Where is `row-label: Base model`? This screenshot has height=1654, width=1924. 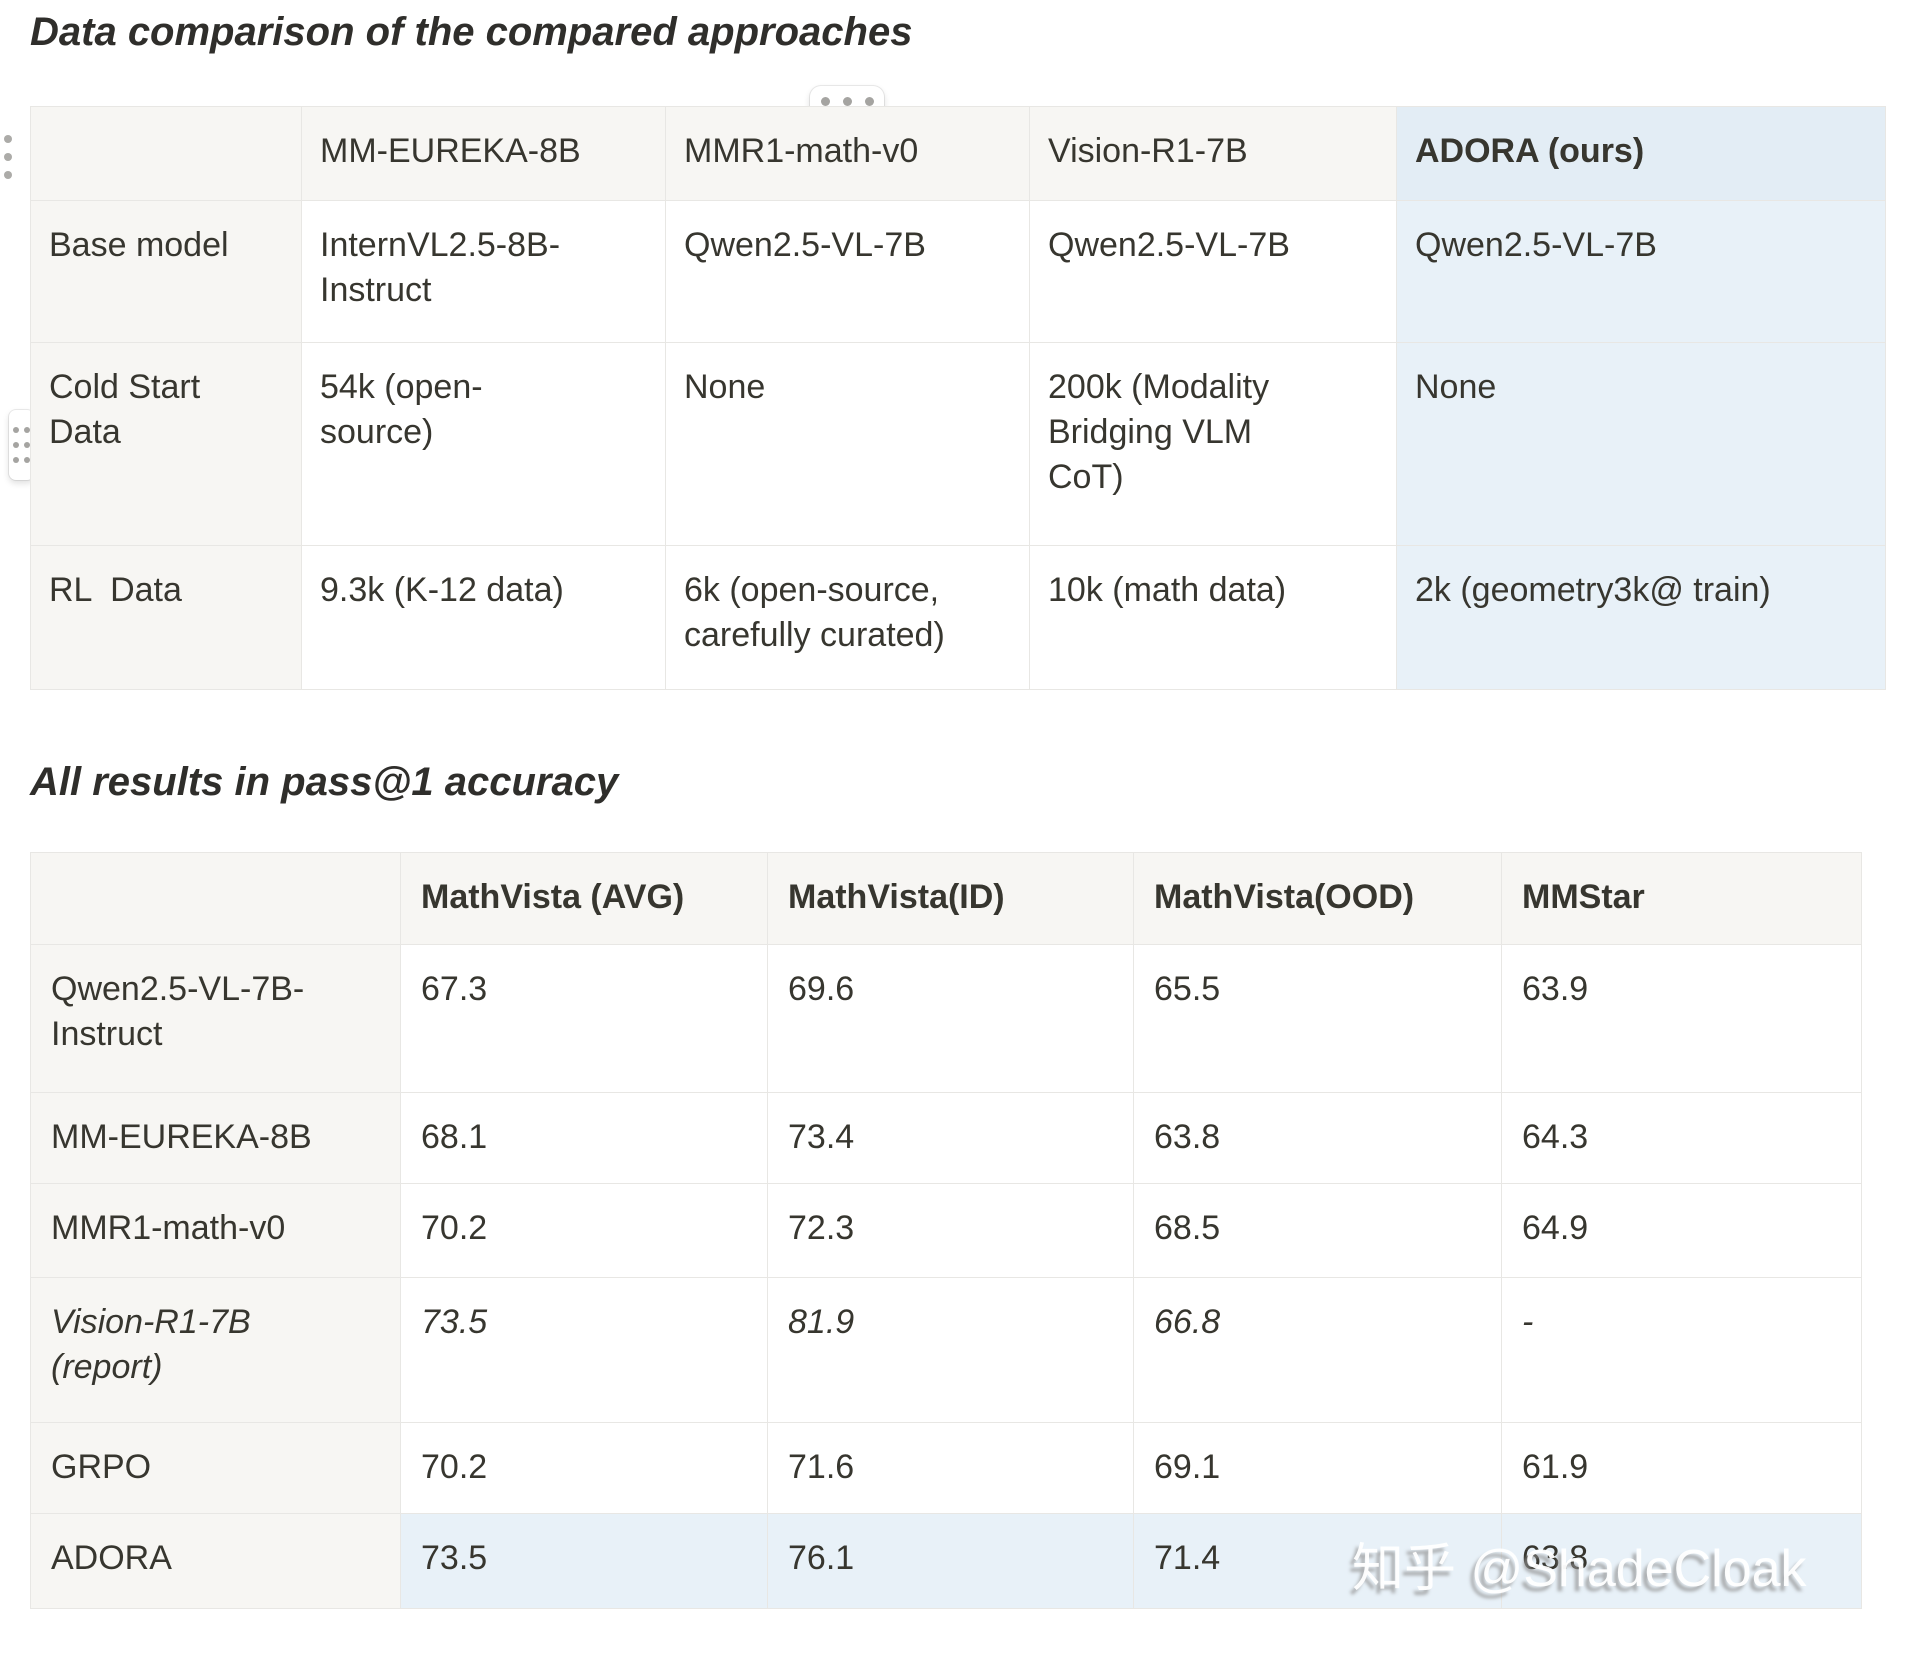 row-label: Base model is located at coordinates (166, 271).